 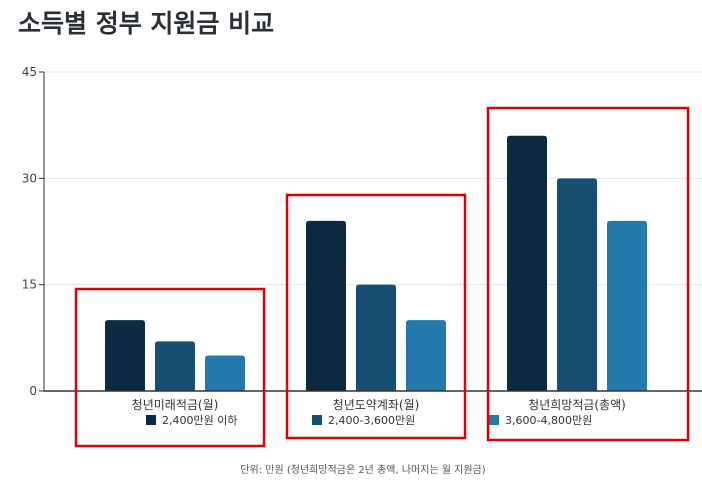 I want to click on legend-label: 2,400만원 이하, so click(x=199, y=420).